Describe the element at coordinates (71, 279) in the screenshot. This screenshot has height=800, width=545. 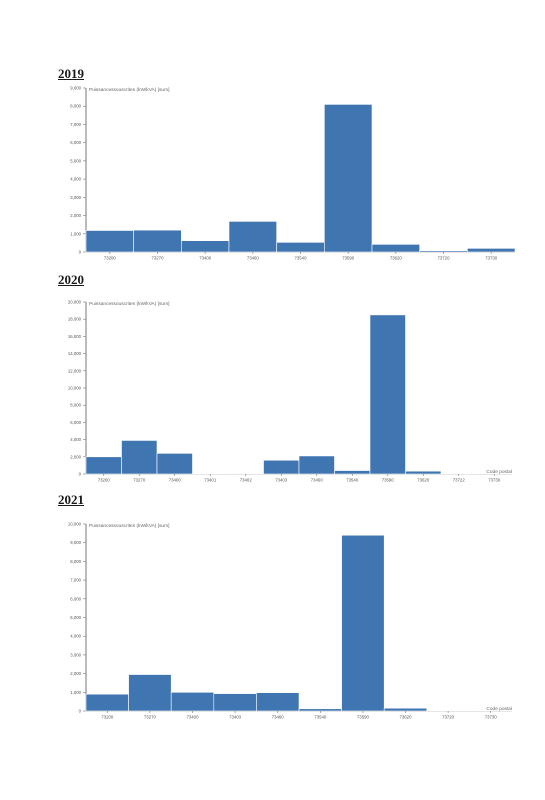
I see `year-heading-2020: 2020` at that location.